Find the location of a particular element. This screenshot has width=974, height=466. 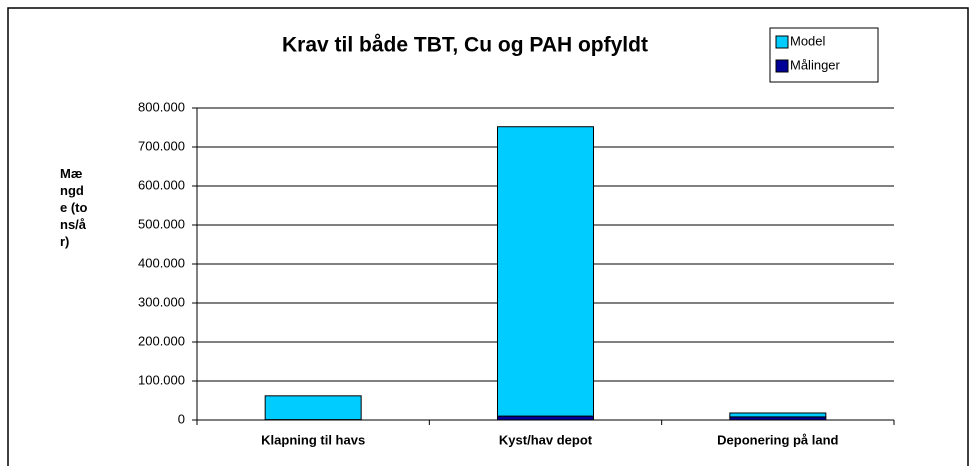

y-tick-label: 800.000 is located at coordinates (161, 106).